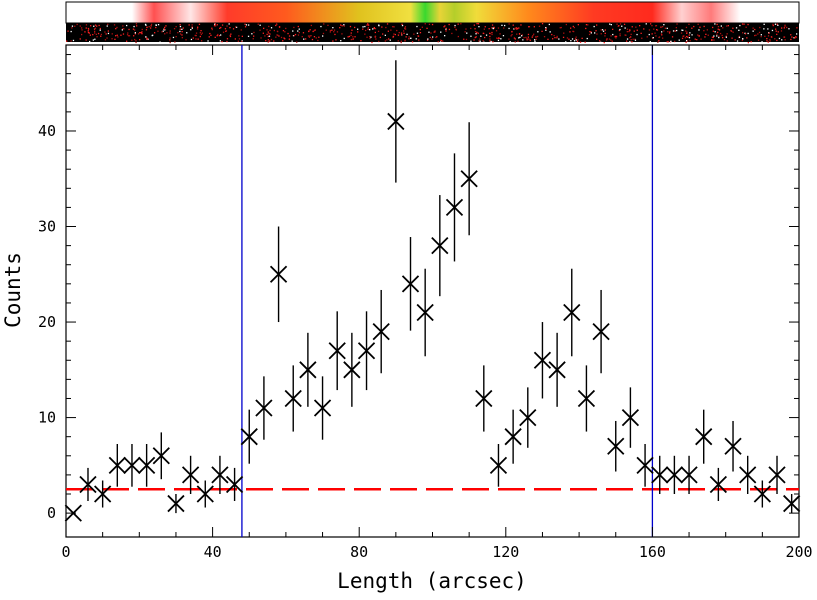 Image resolution: width=817 pixels, height=600 pixels. Describe the element at coordinates (432, 22) in the screenshot. I see `image-strip` at that location.